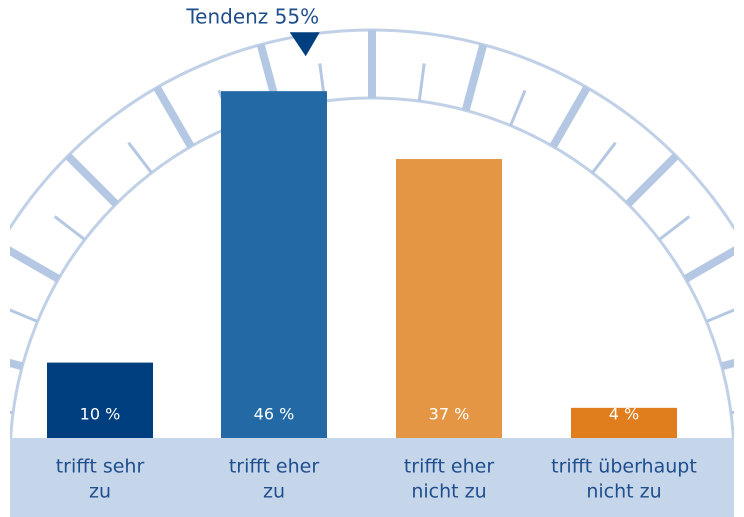 Image resolution: width=744 pixels, height=517 pixels. What do you see at coordinates (252, 17) in the screenshot?
I see `tendency-label: Tendenz 55%` at bounding box center [252, 17].